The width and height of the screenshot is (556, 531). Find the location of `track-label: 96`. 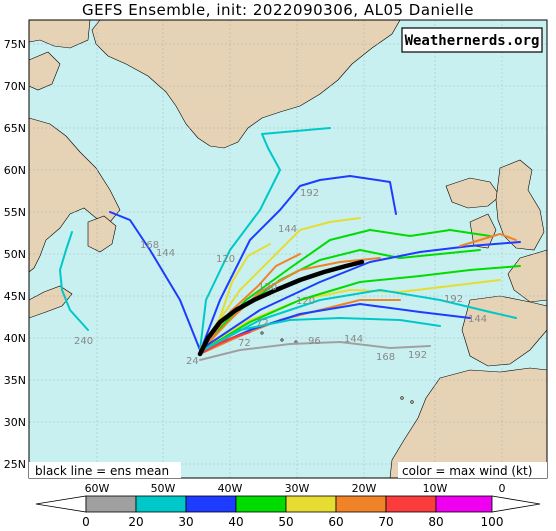

track-label: 96 is located at coordinates (314, 341).